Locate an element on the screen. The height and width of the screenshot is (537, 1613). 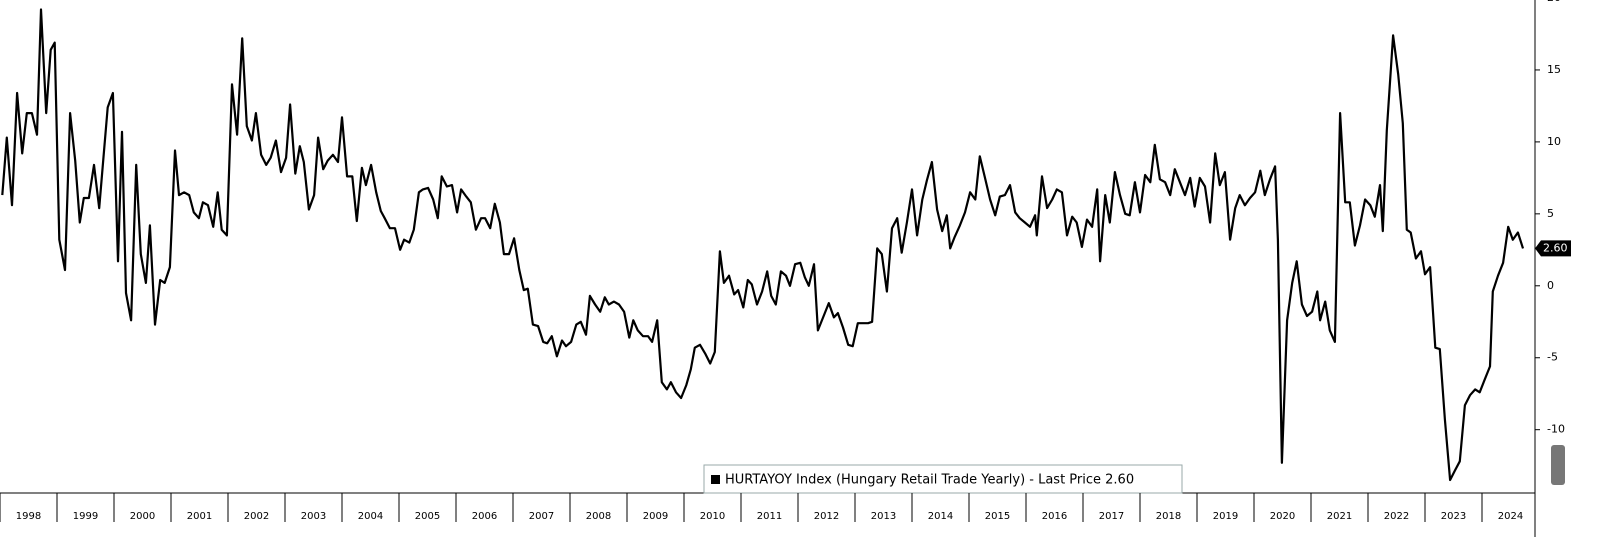
x-tick-label: 2003 is located at coordinates (313, 516).